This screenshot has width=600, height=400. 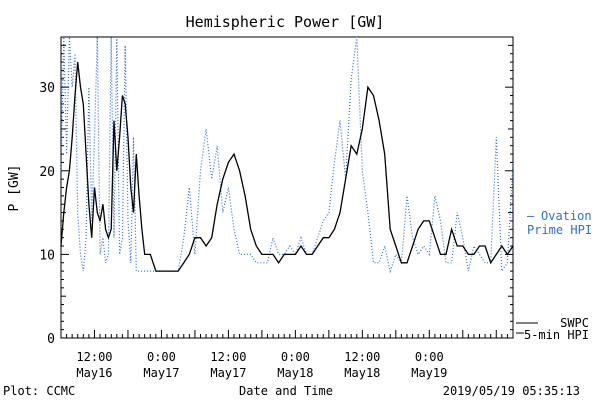 What do you see at coordinates (39, 391) in the screenshot?
I see `footer-left: Plot: CCMC` at bounding box center [39, 391].